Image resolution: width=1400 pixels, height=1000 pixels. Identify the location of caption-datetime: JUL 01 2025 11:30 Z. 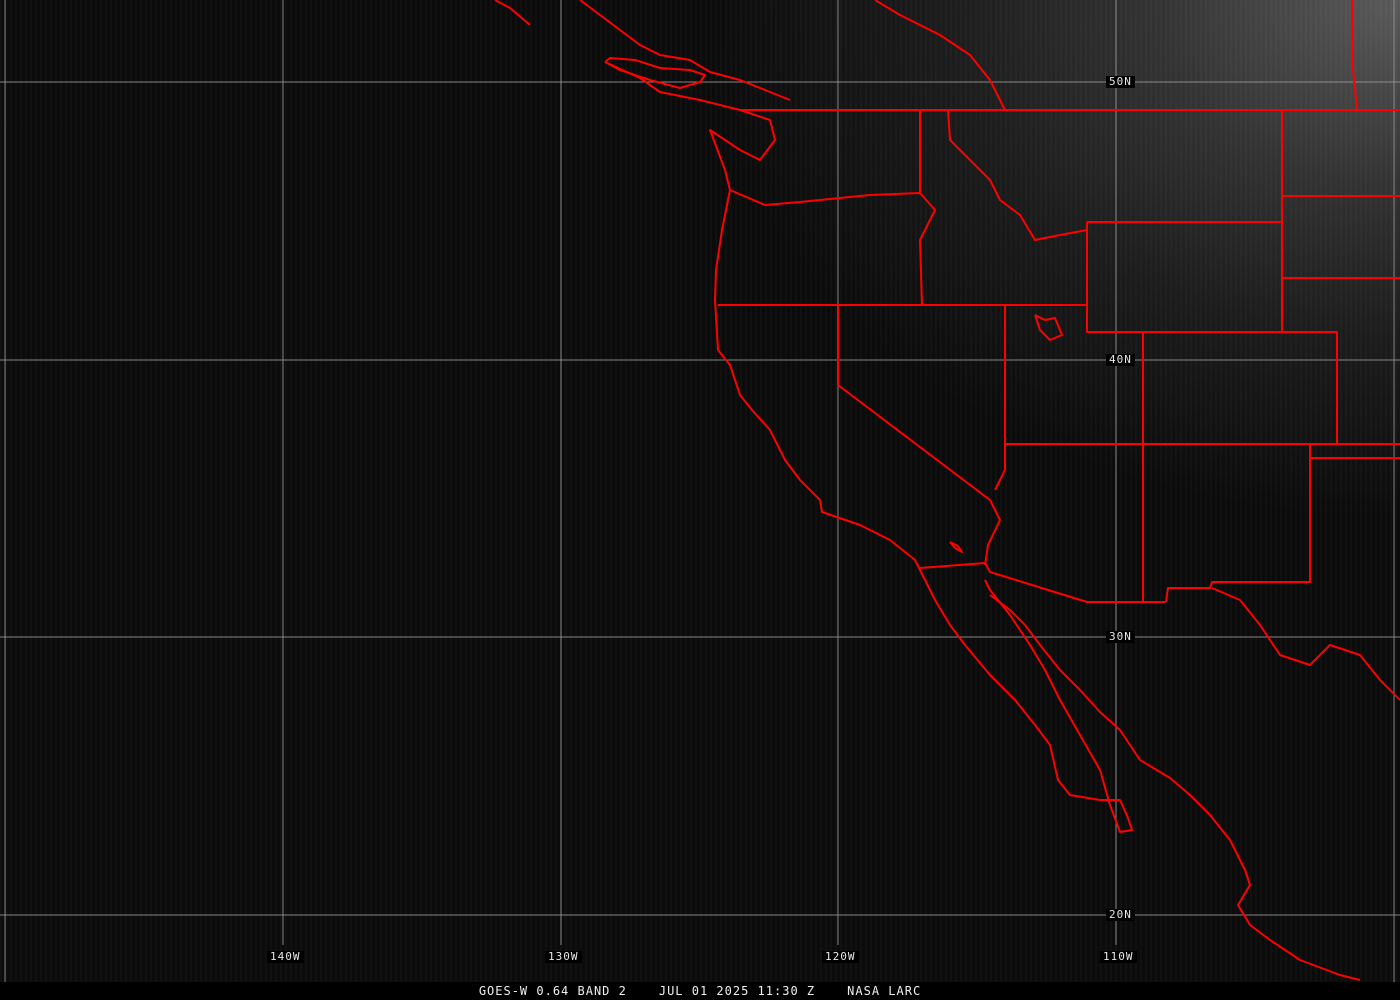
(737, 991).